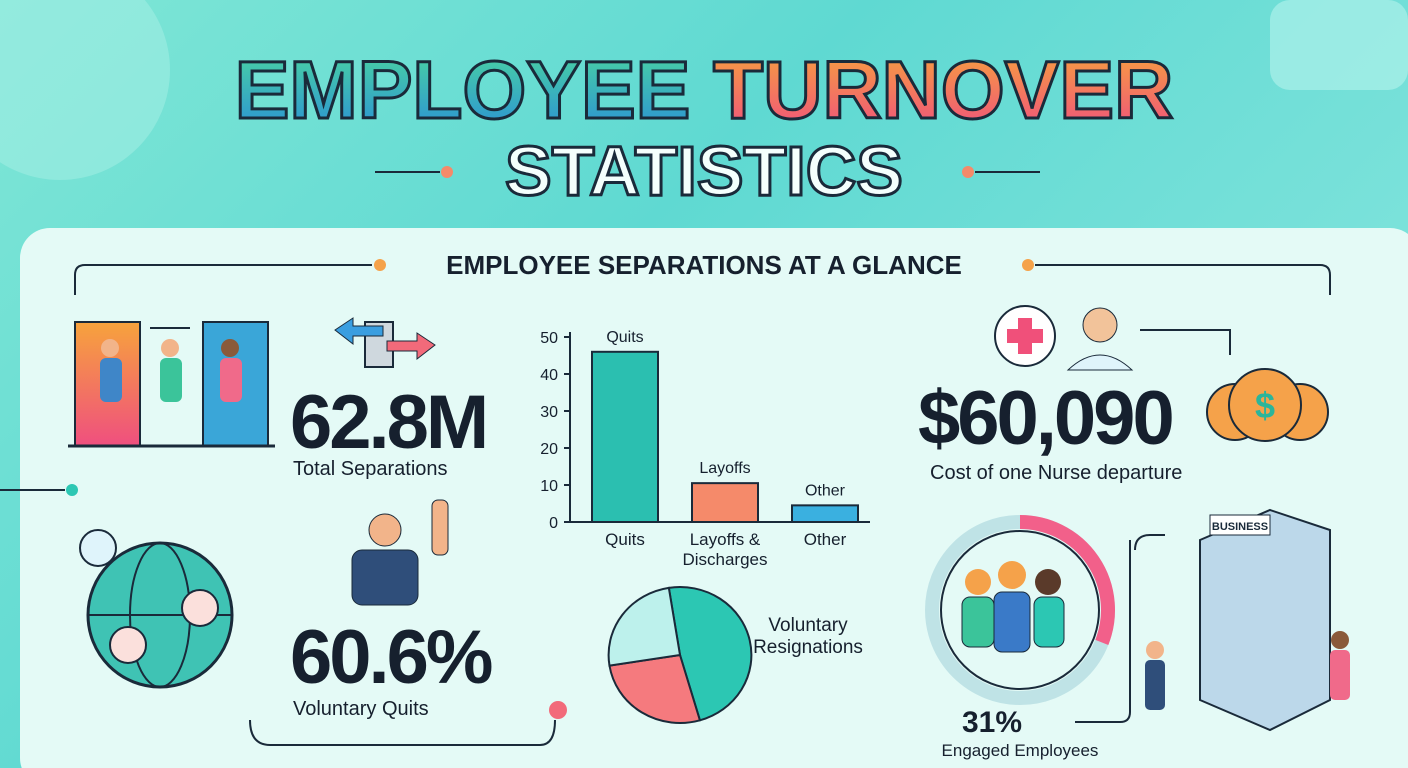 Image resolution: width=1408 pixels, height=768 pixels. I want to click on donut-arc, so click(1067, 580).